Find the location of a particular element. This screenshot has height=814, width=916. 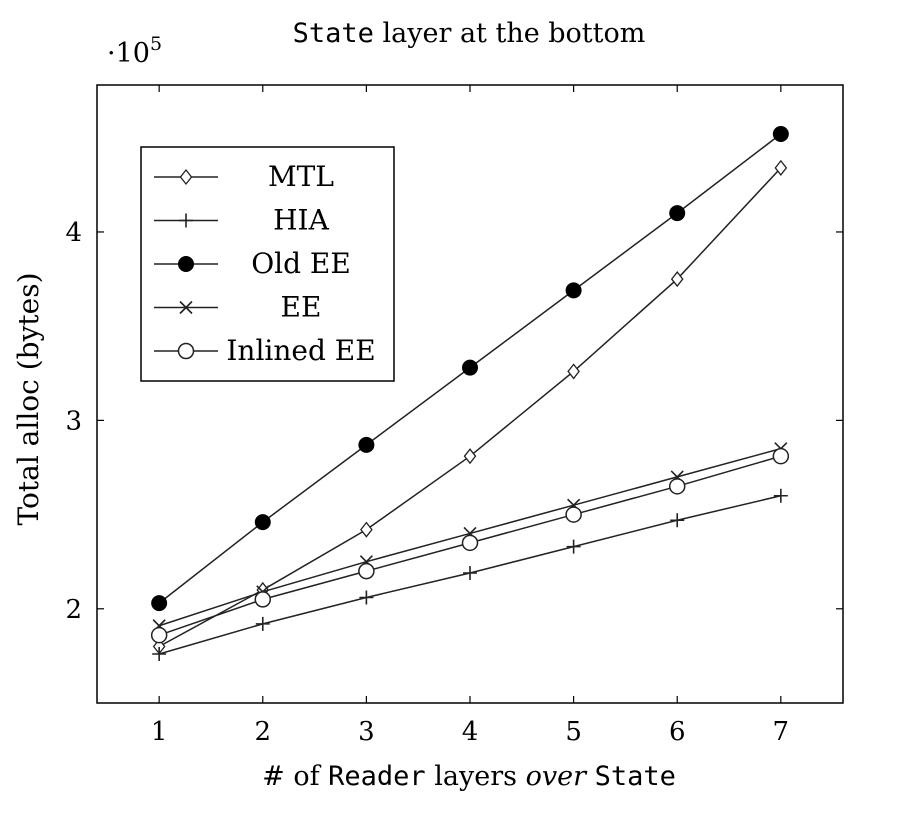

x-axis-label: # of Reader layers over State is located at coordinates (469, 776).